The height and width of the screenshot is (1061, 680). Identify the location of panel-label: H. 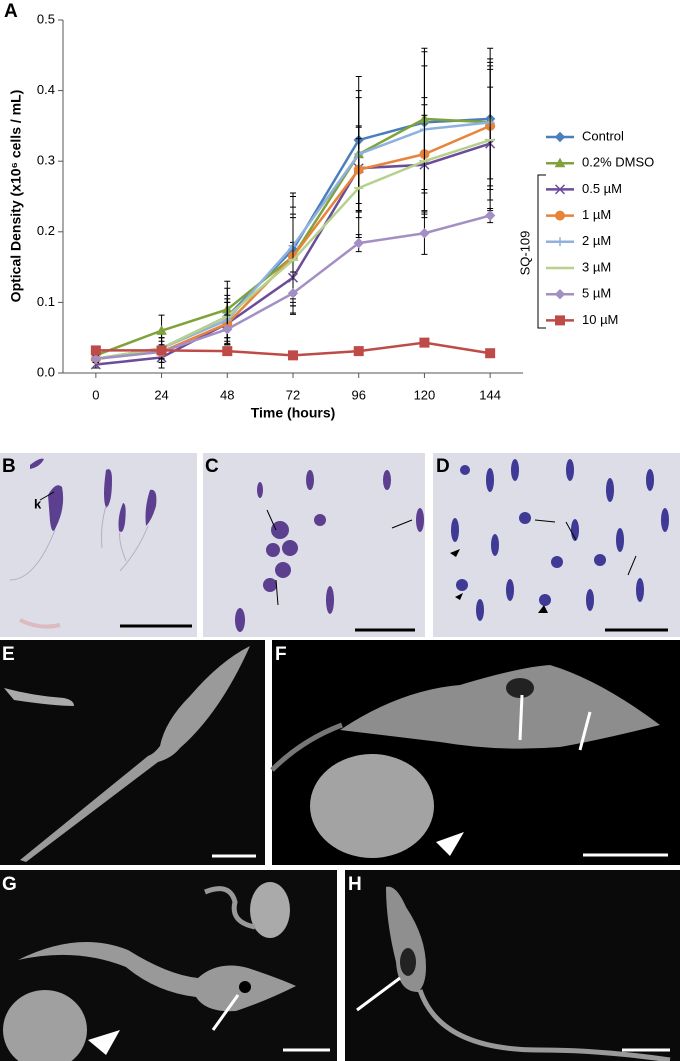
(355, 884).